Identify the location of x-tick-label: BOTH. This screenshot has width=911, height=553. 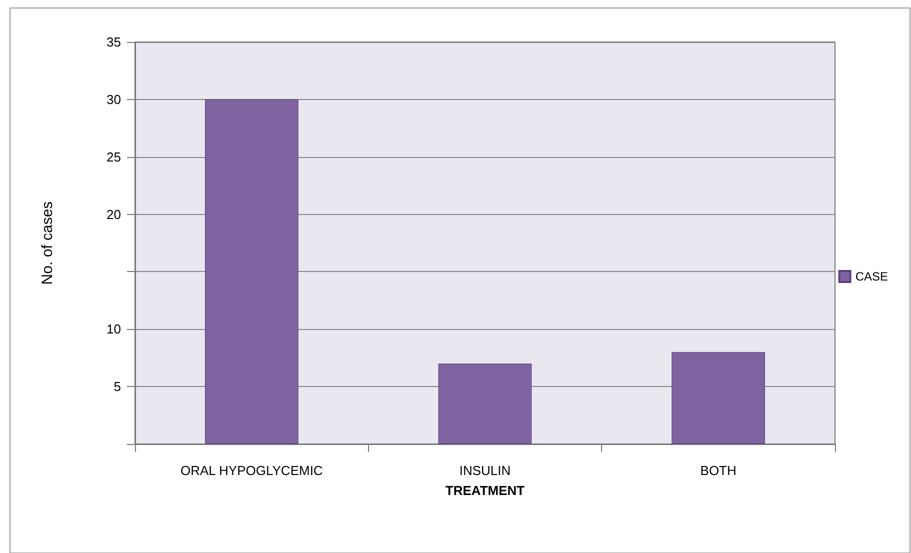
(718, 470).